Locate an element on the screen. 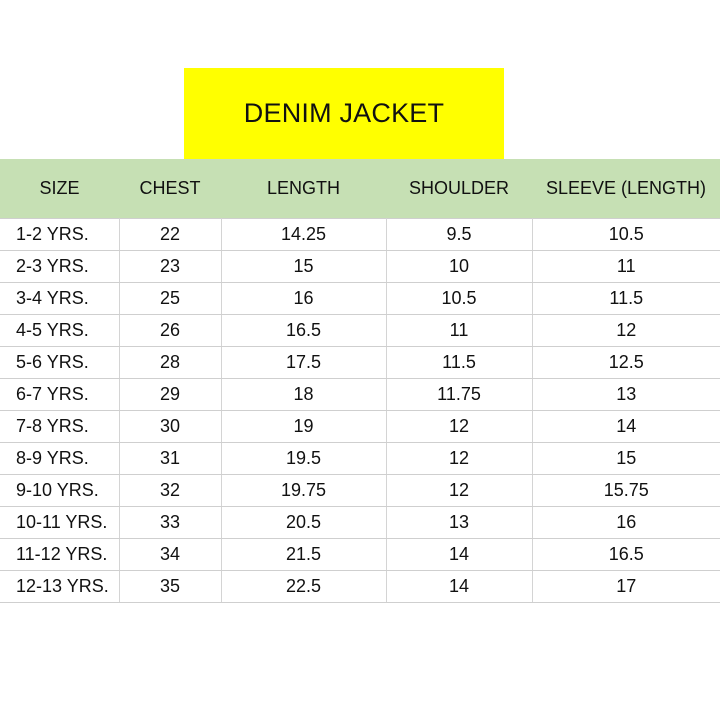 The width and height of the screenshot is (720, 720). cell-length: 17.5 is located at coordinates (304, 362).